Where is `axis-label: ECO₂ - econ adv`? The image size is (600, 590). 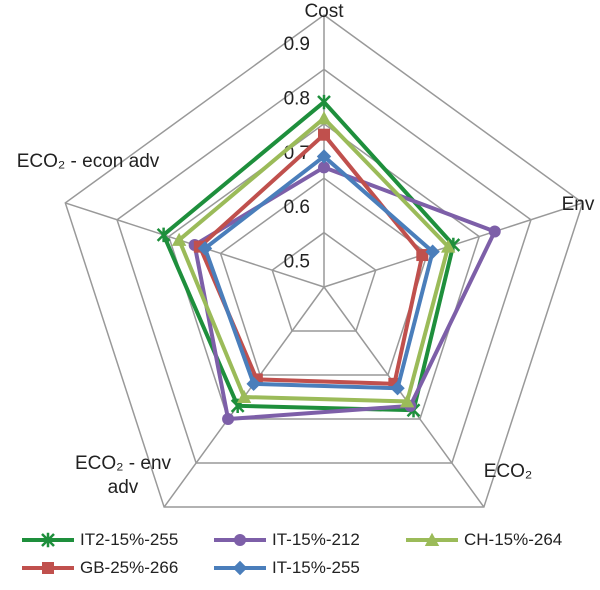 axis-label: ECO₂ - econ adv is located at coordinates (88, 161).